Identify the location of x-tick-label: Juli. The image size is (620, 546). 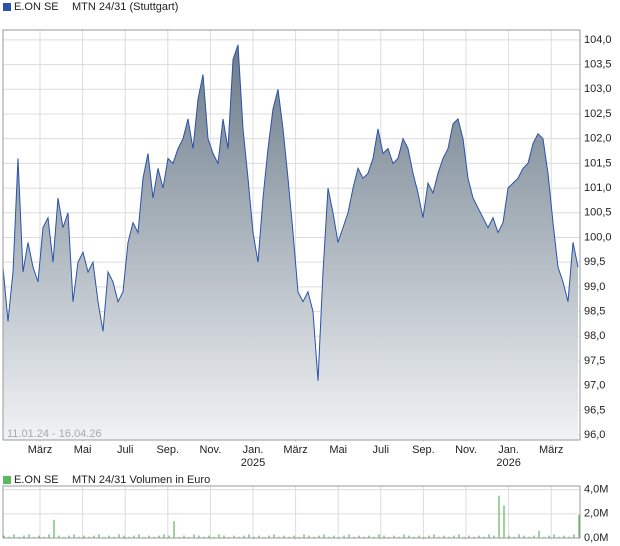
(125, 450).